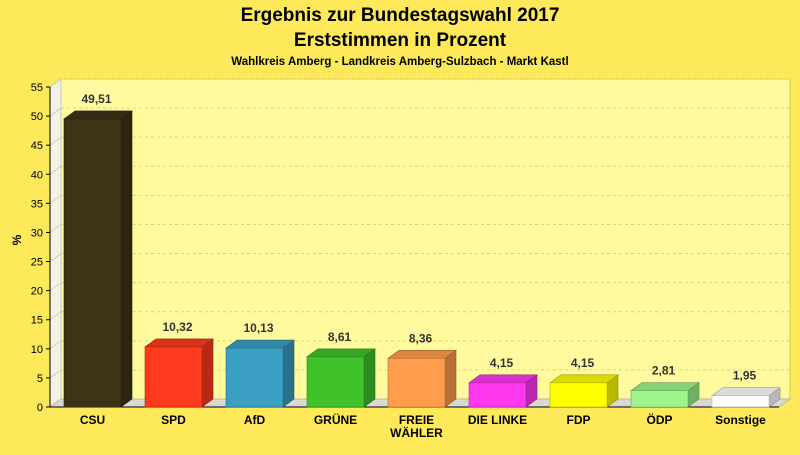 Image resolution: width=800 pixels, height=455 pixels. I want to click on x-tick-label: CSU, so click(92, 420).